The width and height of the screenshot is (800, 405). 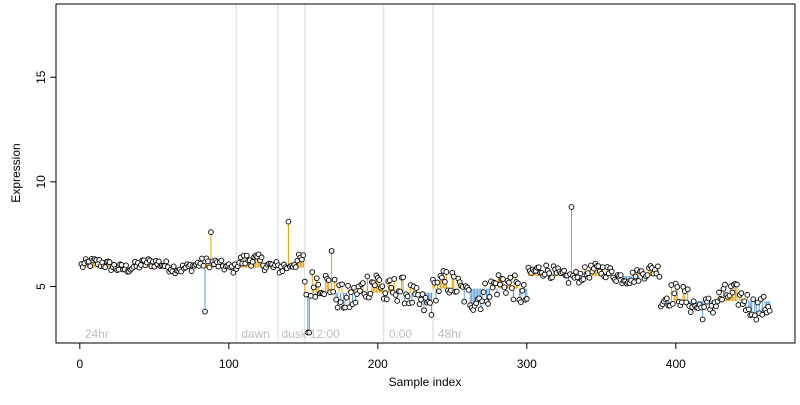 What do you see at coordinates (273, 334) in the screenshot?
I see `phase-labels: 24hr dawn dusk 12:00 0:00 48hr` at bounding box center [273, 334].